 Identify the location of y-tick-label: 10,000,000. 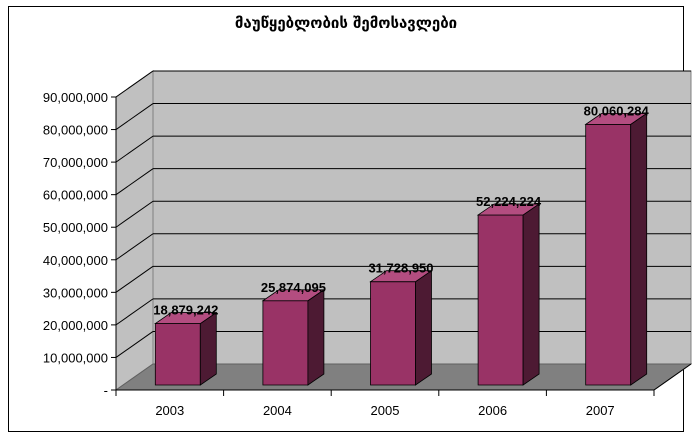
(75, 357).